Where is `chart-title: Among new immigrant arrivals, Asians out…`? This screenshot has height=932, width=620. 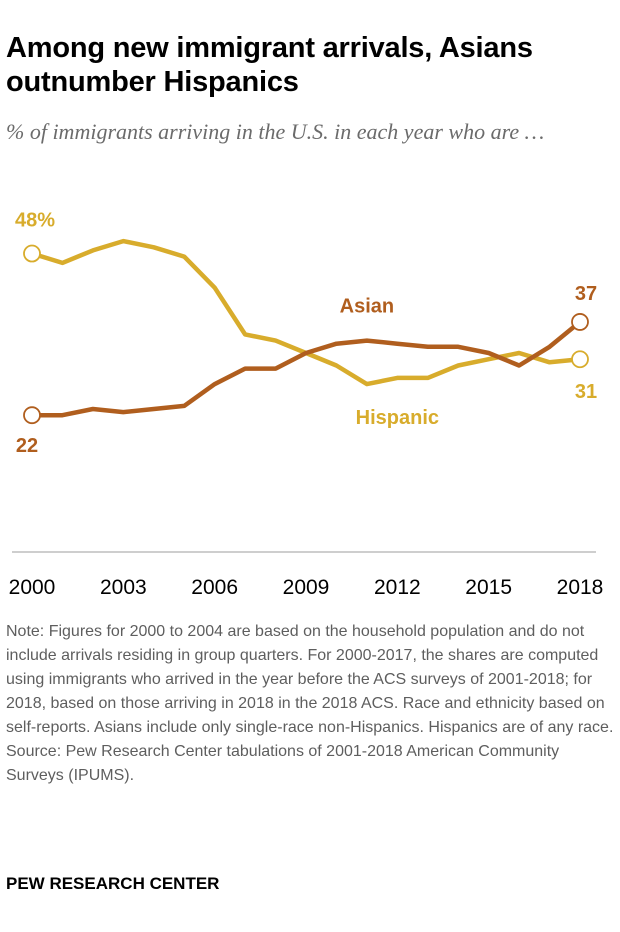
chart-title: Among new immigrant arrivals, Asians out… is located at coordinates (269, 65).